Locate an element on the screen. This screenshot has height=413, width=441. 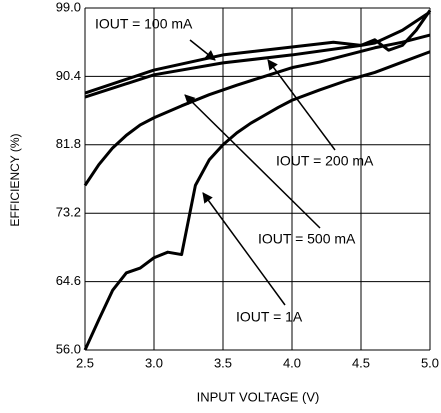
annotation: IOUT = 1A is located at coordinates (269, 317).